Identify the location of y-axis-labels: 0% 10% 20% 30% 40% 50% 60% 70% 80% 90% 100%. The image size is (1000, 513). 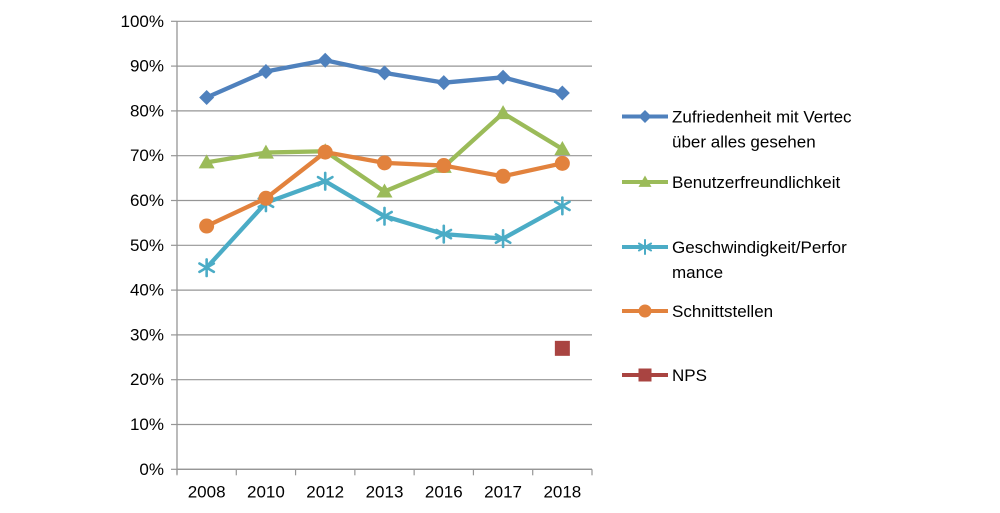
(142, 245).